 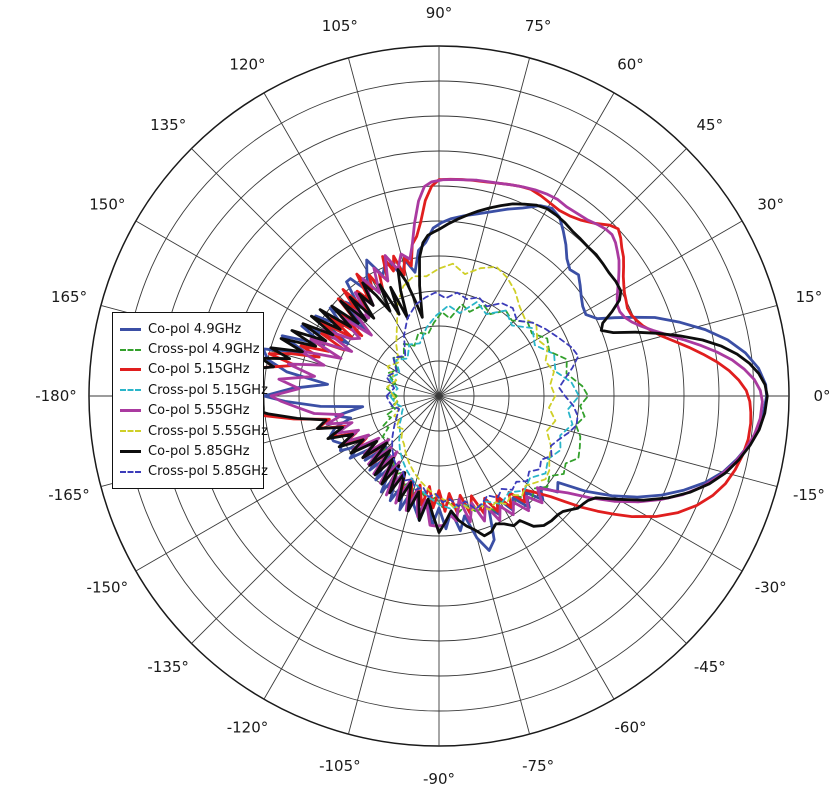 I want to click on r-tick-label: 5, so click(x=2, y=2).